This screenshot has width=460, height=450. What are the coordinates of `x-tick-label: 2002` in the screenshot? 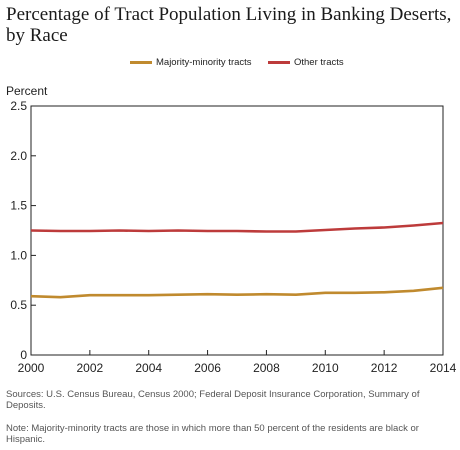 It's located at (90, 368).